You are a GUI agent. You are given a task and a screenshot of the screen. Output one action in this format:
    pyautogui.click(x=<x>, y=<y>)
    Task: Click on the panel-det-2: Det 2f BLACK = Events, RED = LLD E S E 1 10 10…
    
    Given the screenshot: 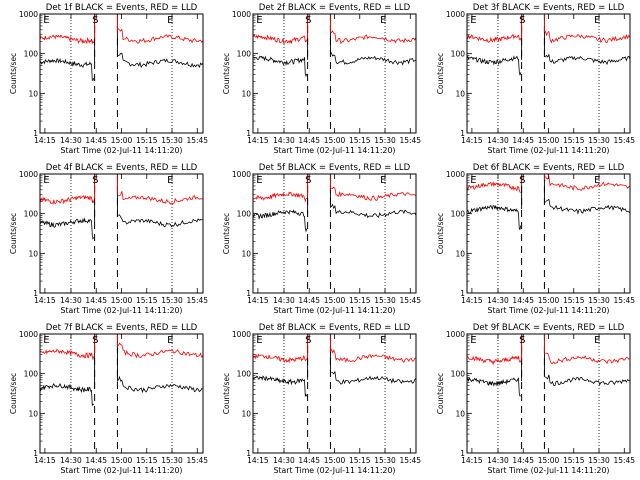 What is the action you would take?
    pyautogui.click(x=321, y=79)
    